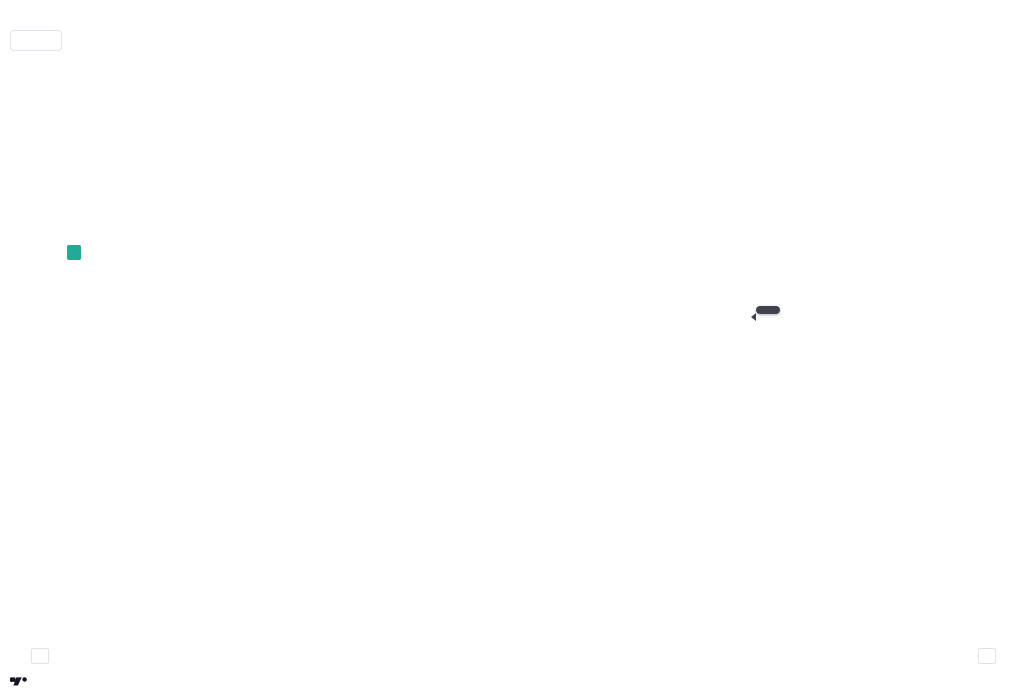 The height and width of the screenshot is (698, 1024). I want to click on scale-a-button, so click(987, 656).